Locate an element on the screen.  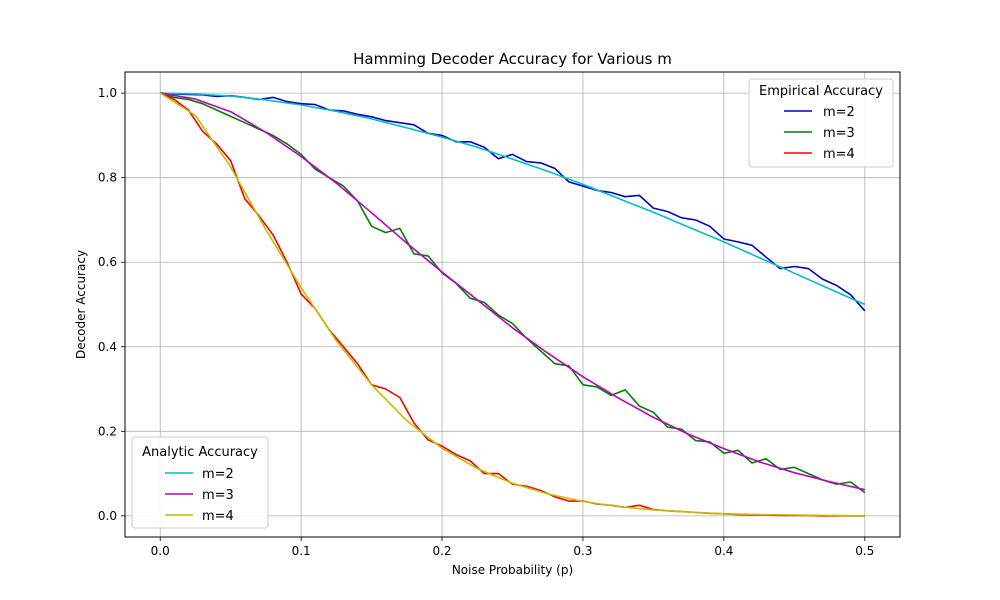
legend-empirical-title: Empirical Accuracy is located at coordinates (821, 91).